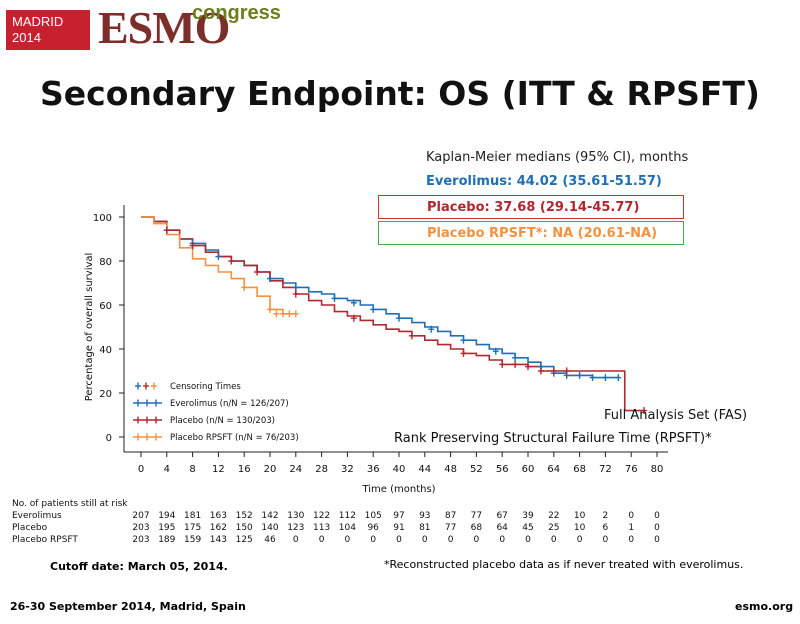 This screenshot has height=624, width=800. What do you see at coordinates (424, 469) in the screenshot?
I see `x-tick-label: 44` at bounding box center [424, 469].